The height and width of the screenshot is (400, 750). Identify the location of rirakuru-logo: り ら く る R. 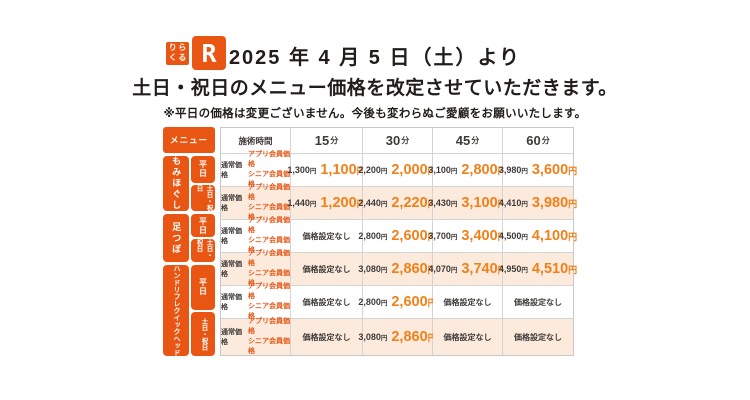
(196, 53).